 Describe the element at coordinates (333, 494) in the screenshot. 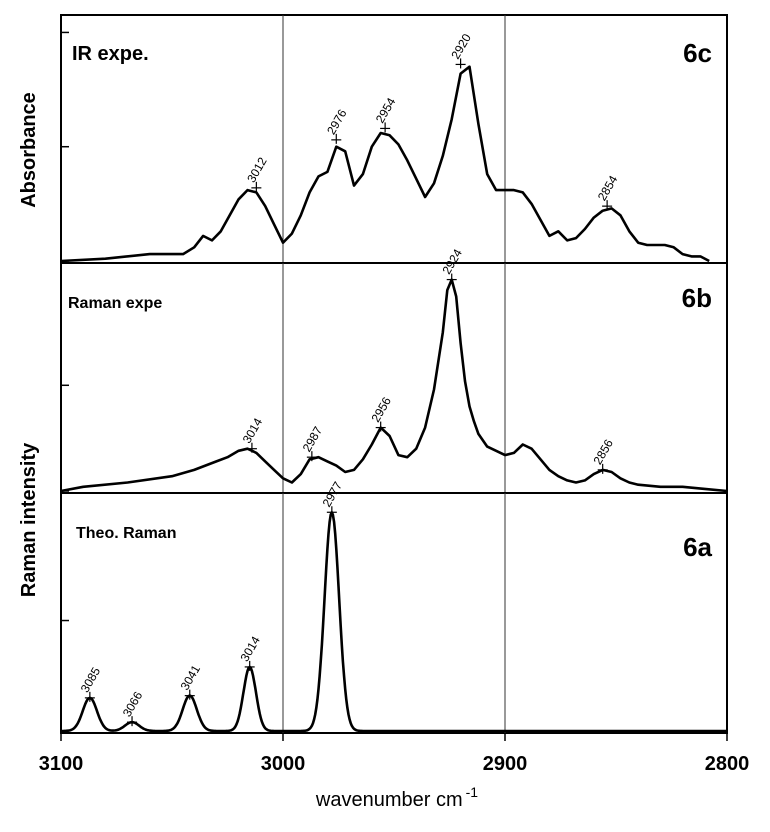

I see `peak-label-2977: 2977` at that location.